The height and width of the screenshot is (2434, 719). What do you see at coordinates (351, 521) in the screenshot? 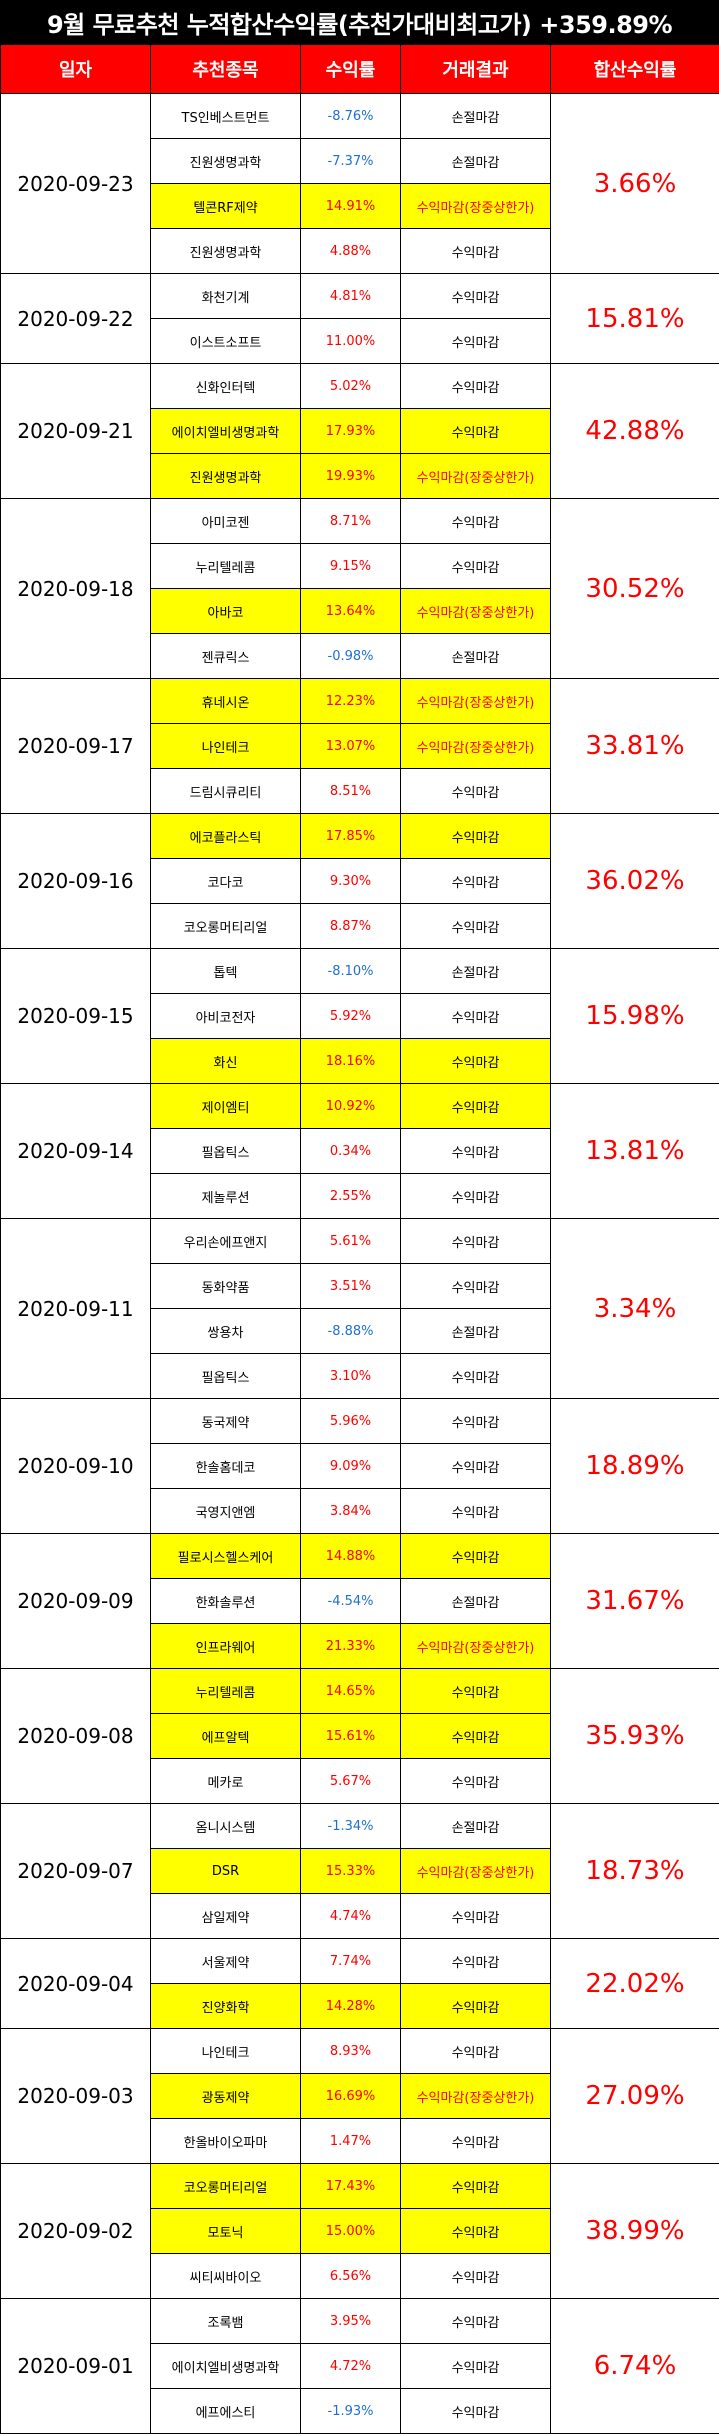
I see `return-cell: 8.71%` at bounding box center [351, 521].